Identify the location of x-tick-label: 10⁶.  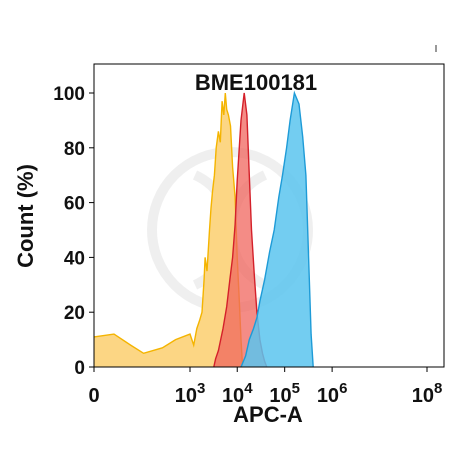
(332, 393).